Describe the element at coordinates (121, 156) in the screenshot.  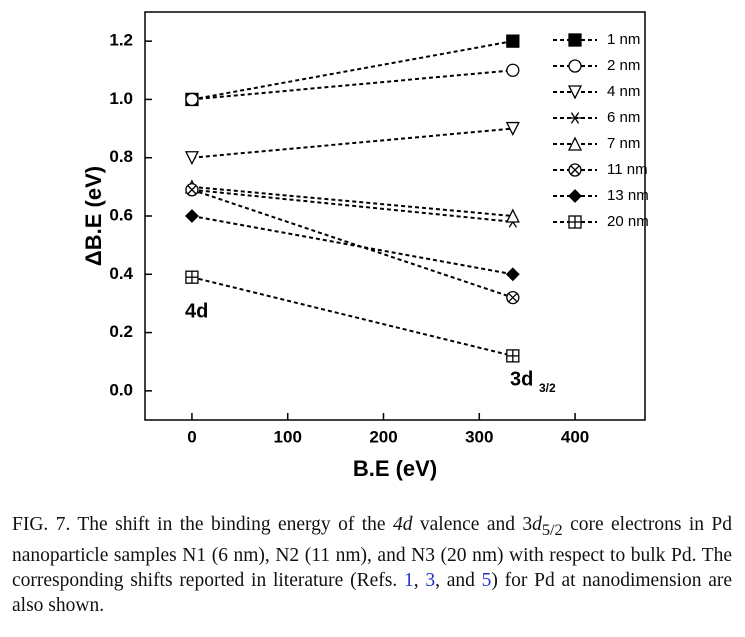
I see `y-tick-label: 0.8` at that location.